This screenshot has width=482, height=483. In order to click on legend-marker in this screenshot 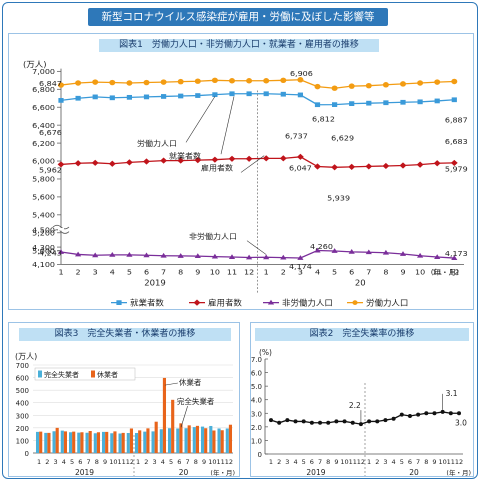, I will do `click(355, 302)`.